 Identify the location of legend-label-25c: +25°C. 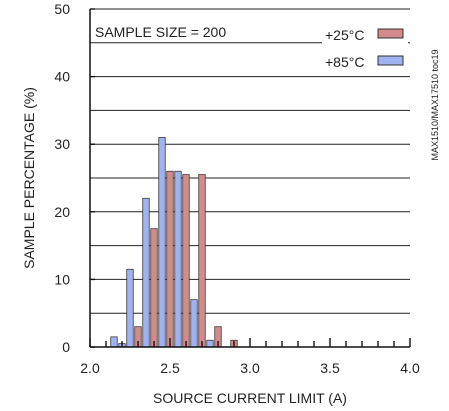
(344, 35).